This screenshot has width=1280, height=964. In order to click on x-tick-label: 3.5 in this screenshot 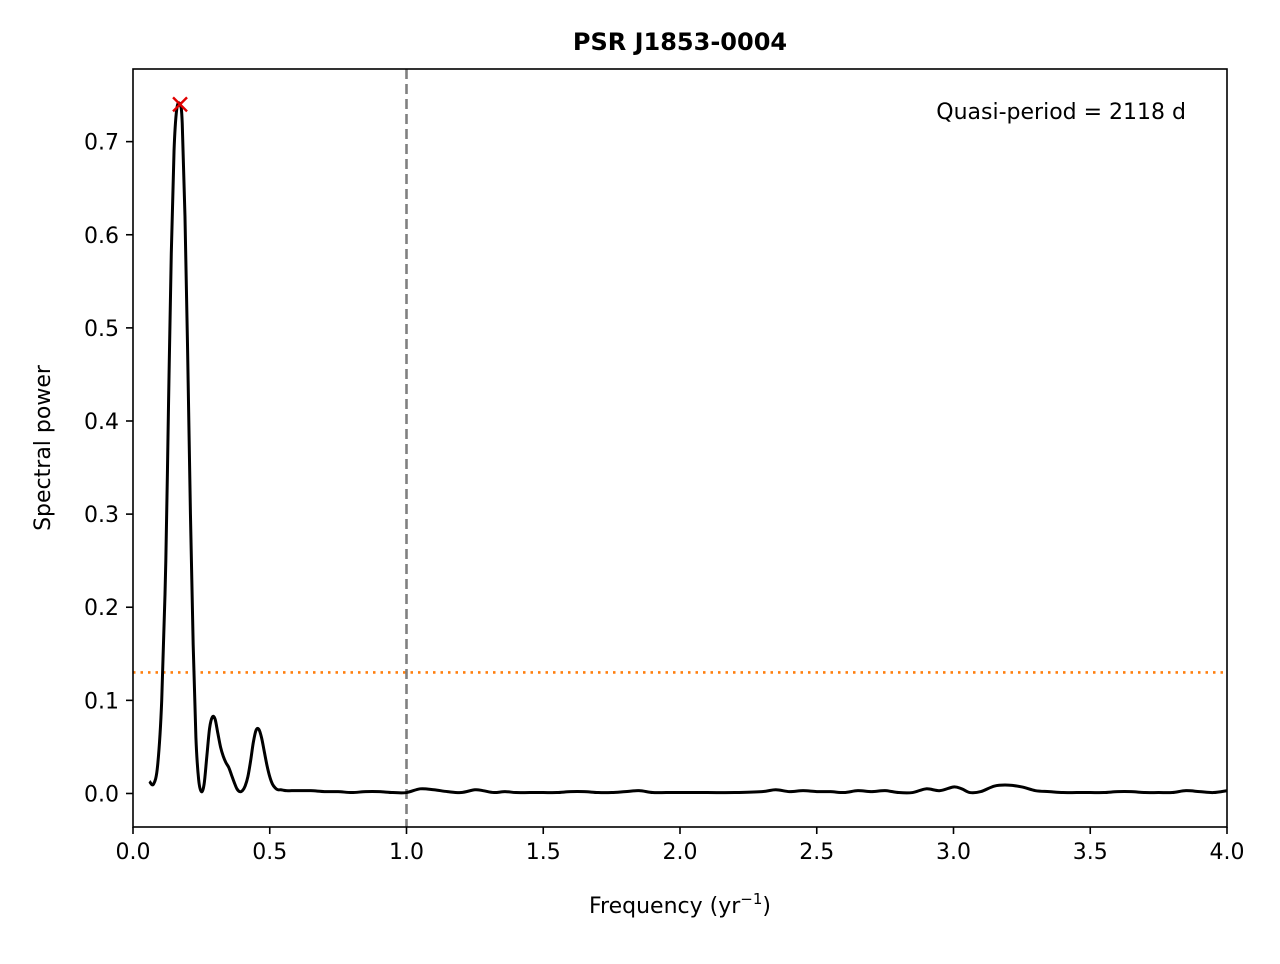, I will do `click(1090, 852)`.